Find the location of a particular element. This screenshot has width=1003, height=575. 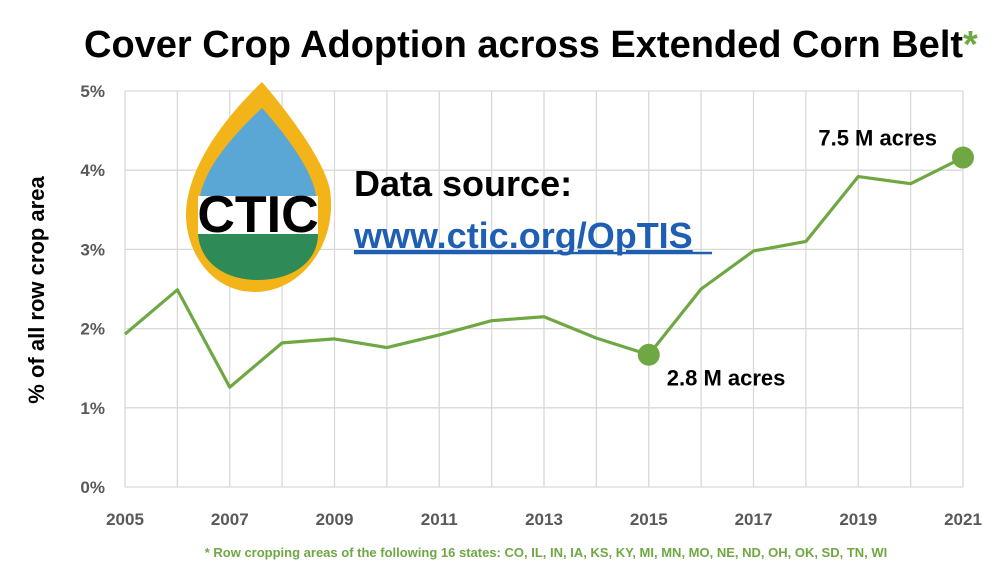

y-tick-label: 0% is located at coordinates (92, 487).